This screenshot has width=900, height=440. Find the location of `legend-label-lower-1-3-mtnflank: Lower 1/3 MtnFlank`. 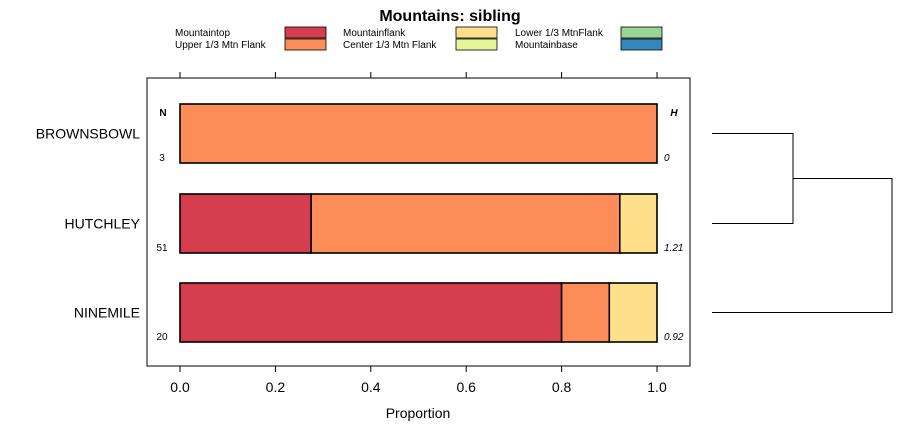

legend-label-lower-1-3-mtnflank: Lower 1/3 MtnFlank is located at coordinates (559, 33).